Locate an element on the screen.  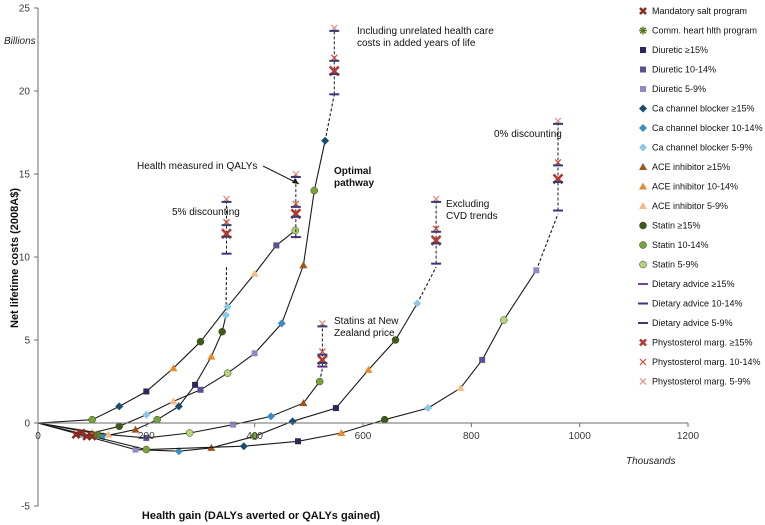
annotation-text: costs in added years of life is located at coordinates (416, 43).